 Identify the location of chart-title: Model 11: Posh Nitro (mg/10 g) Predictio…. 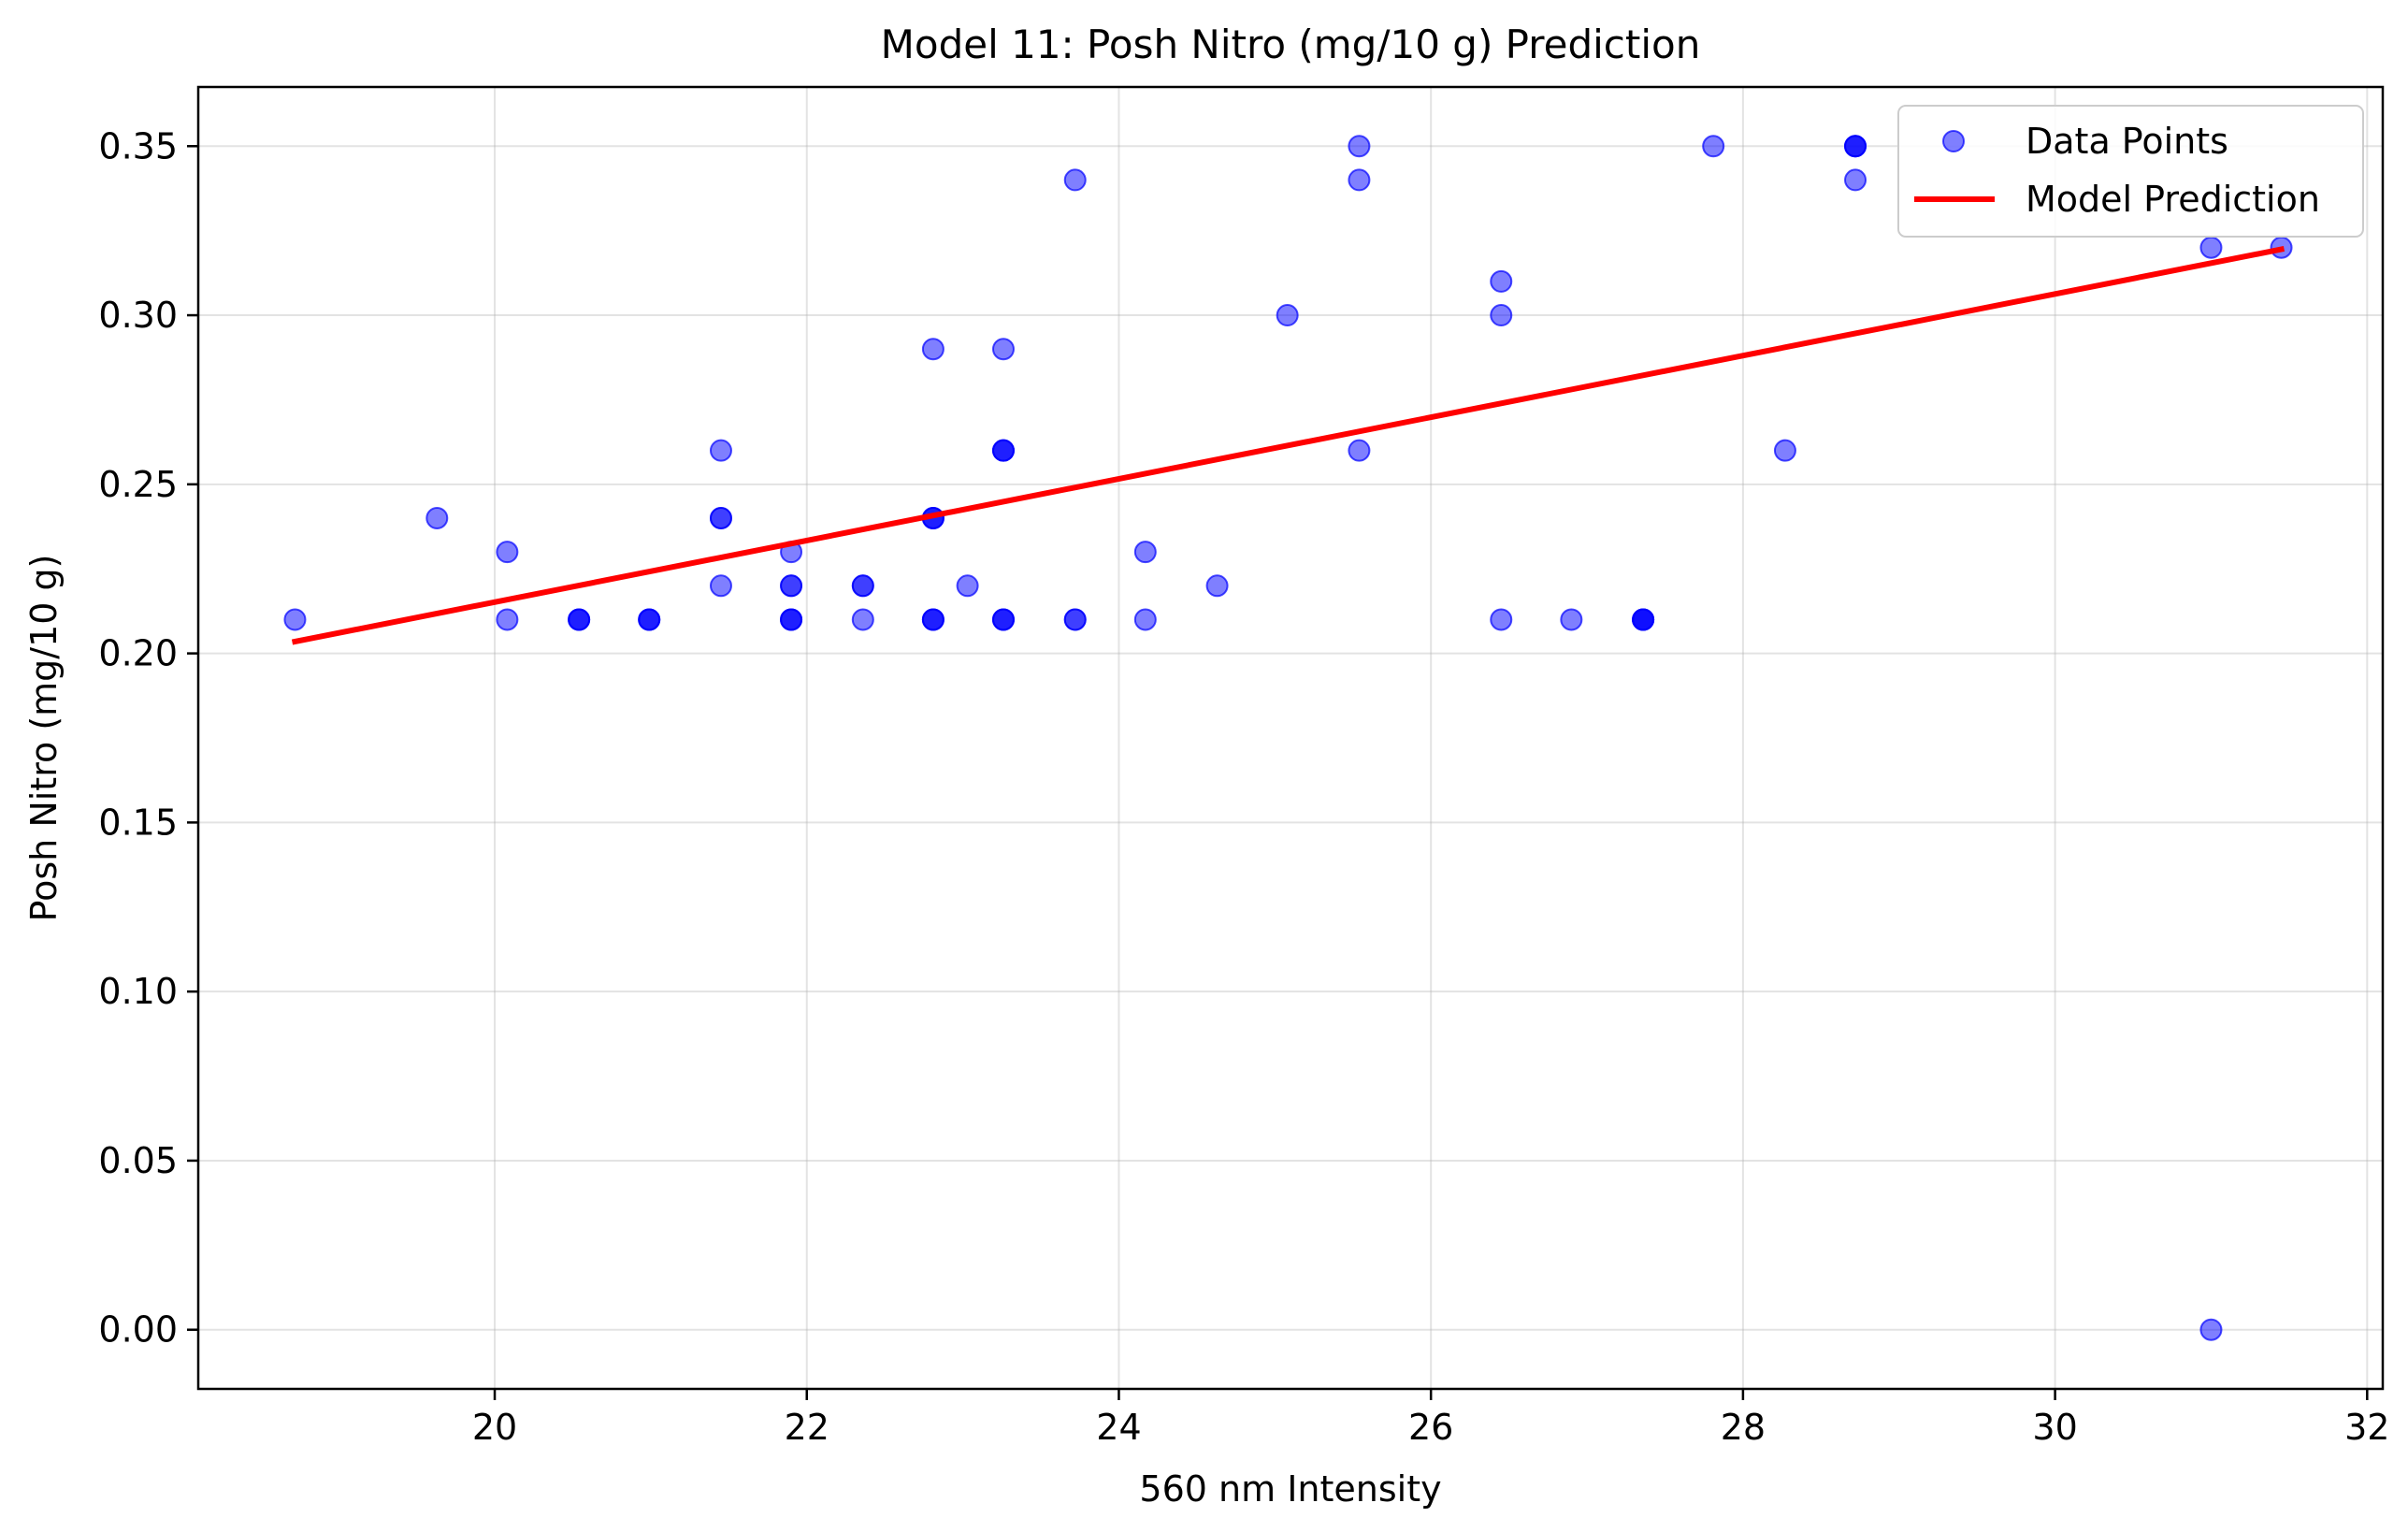
(1291, 44).